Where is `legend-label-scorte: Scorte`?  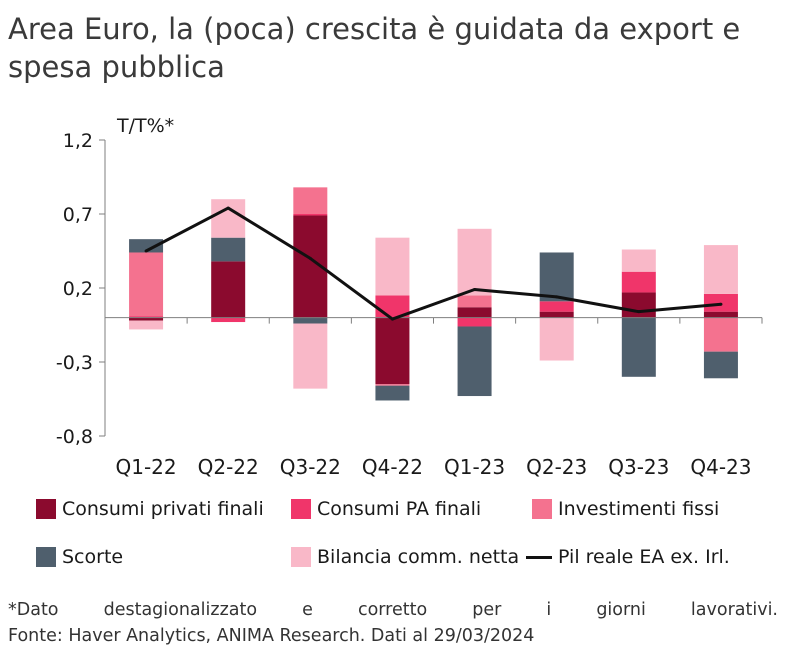 legend-label-scorte: Scorte is located at coordinates (93, 557).